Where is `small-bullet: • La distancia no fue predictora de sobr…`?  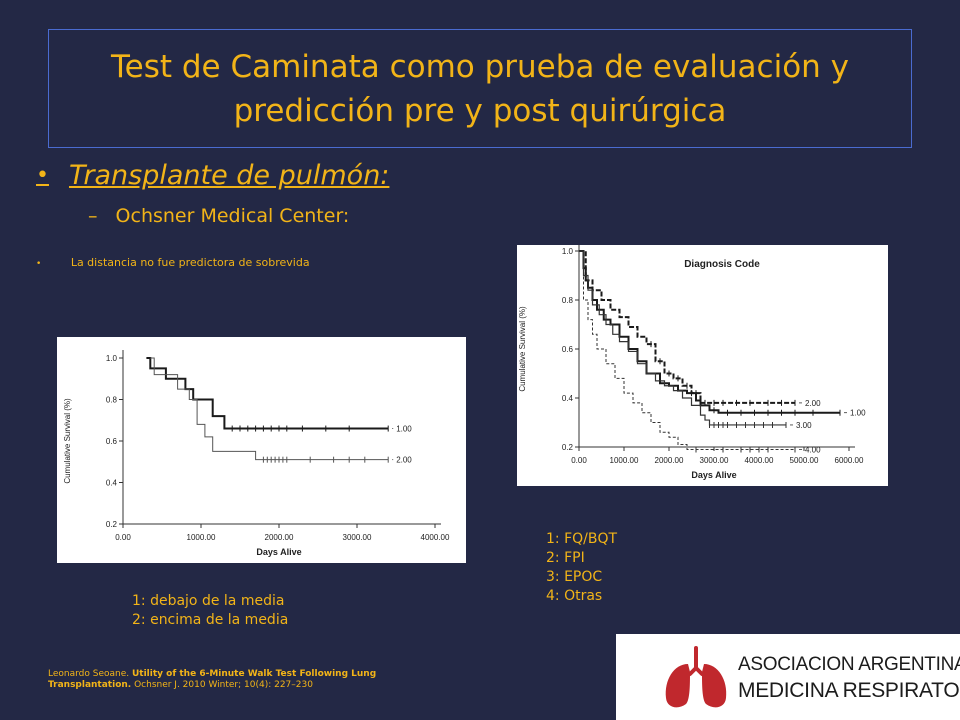 small-bullet: • La distancia no fue predictora de sobr… is located at coordinates (173, 262).